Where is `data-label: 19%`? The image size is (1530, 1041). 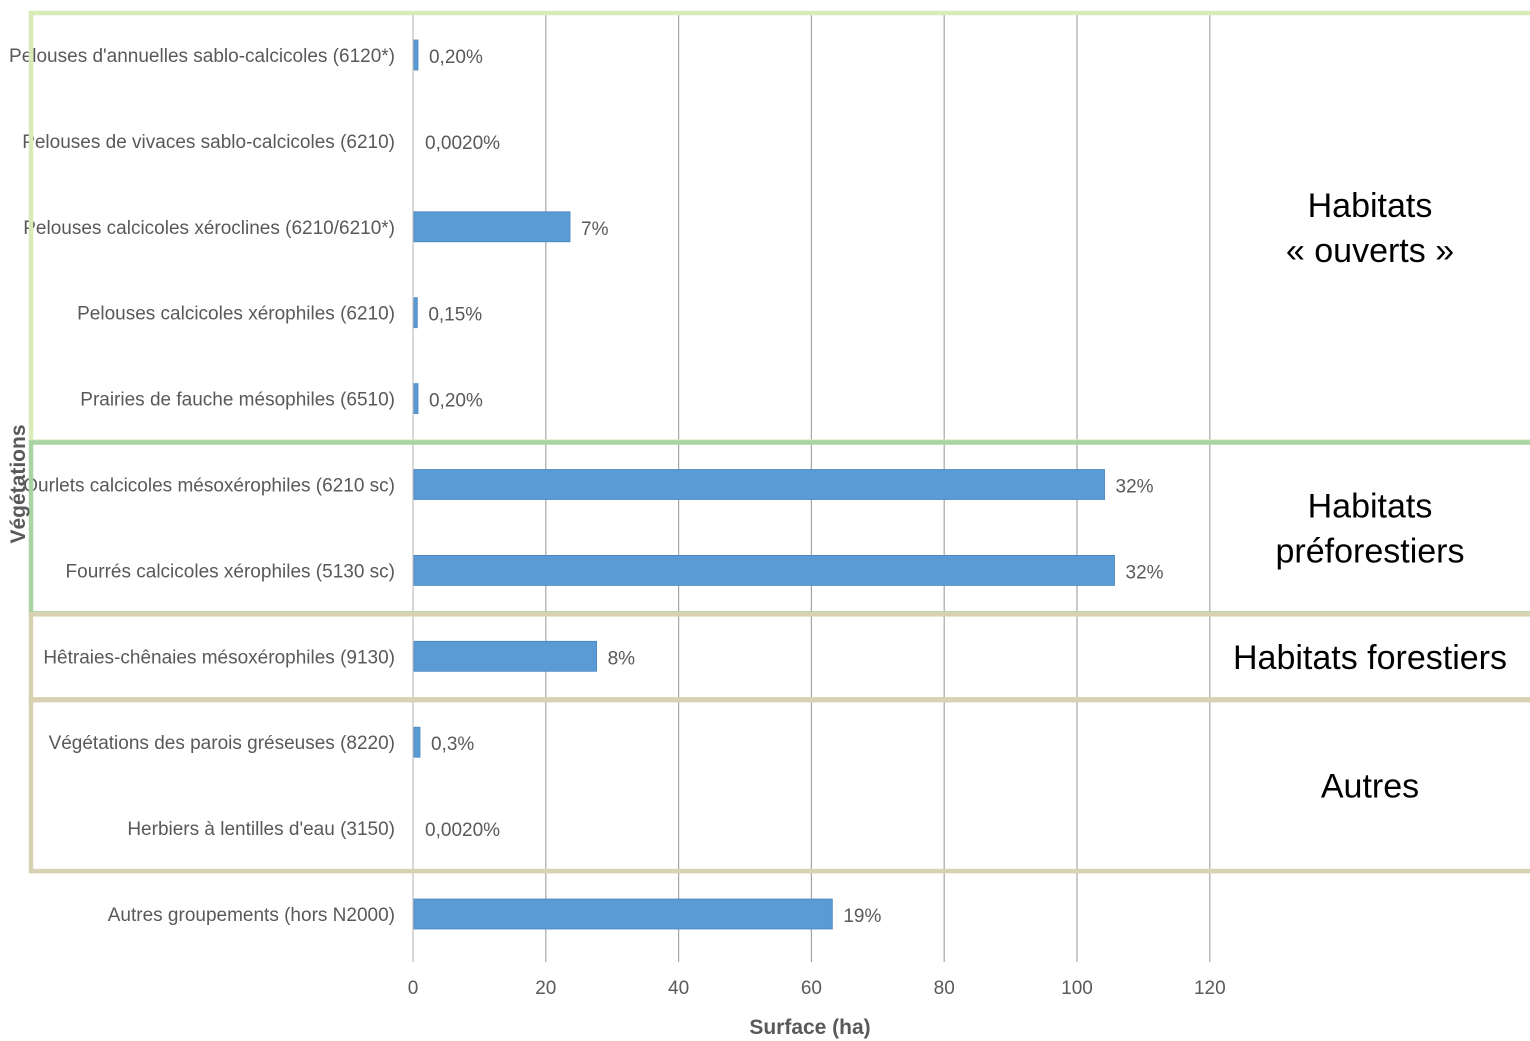
data-label: 19% is located at coordinates (862, 916).